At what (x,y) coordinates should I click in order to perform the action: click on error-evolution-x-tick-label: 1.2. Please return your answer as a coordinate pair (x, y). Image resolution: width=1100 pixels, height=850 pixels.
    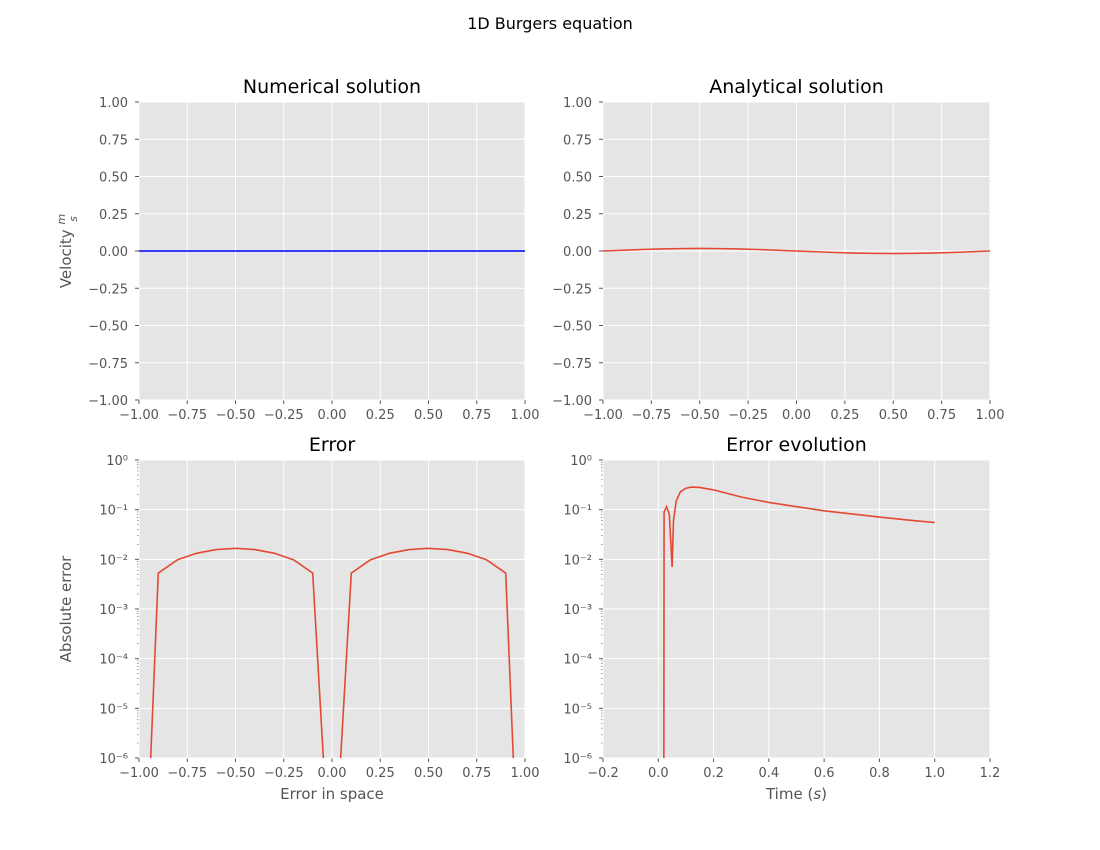
    Looking at the image, I should click on (990, 773).